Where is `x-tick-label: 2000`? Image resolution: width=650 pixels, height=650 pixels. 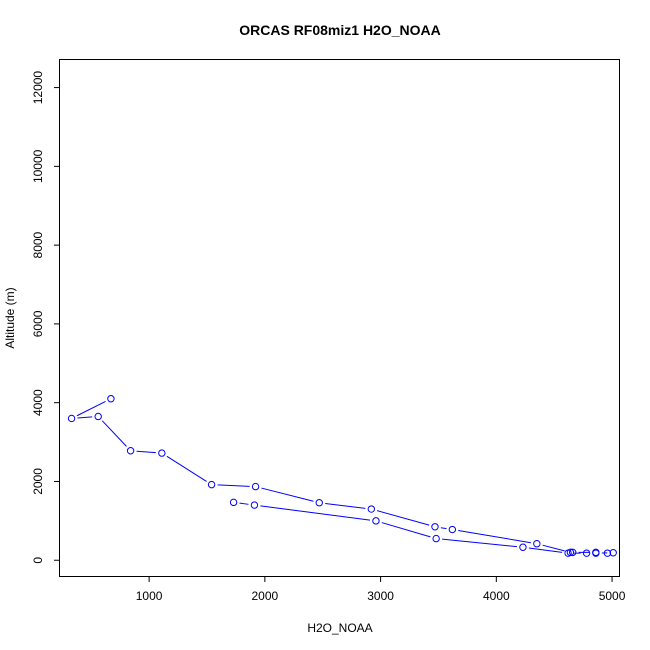
x-tick-label: 2000 is located at coordinates (264, 596).